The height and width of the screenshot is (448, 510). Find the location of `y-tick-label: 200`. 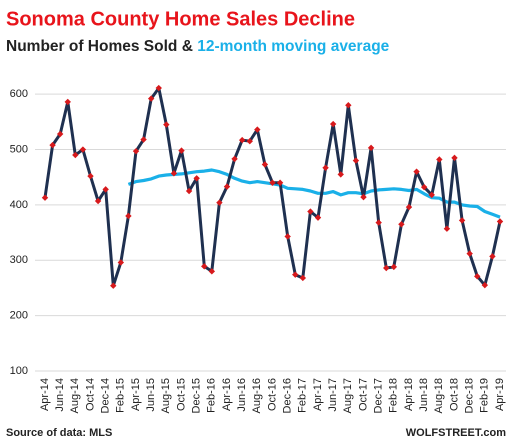

y-tick-label: 200 is located at coordinates (19, 316).